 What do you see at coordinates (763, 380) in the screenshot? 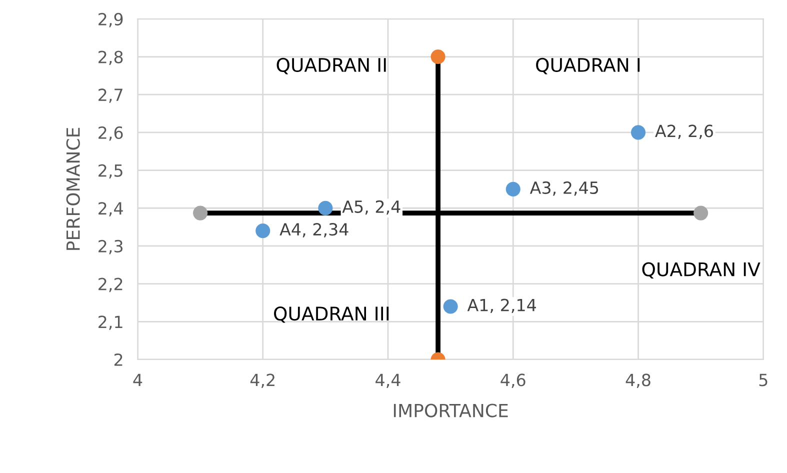
I see `x-tick-label: 5` at bounding box center [763, 380].